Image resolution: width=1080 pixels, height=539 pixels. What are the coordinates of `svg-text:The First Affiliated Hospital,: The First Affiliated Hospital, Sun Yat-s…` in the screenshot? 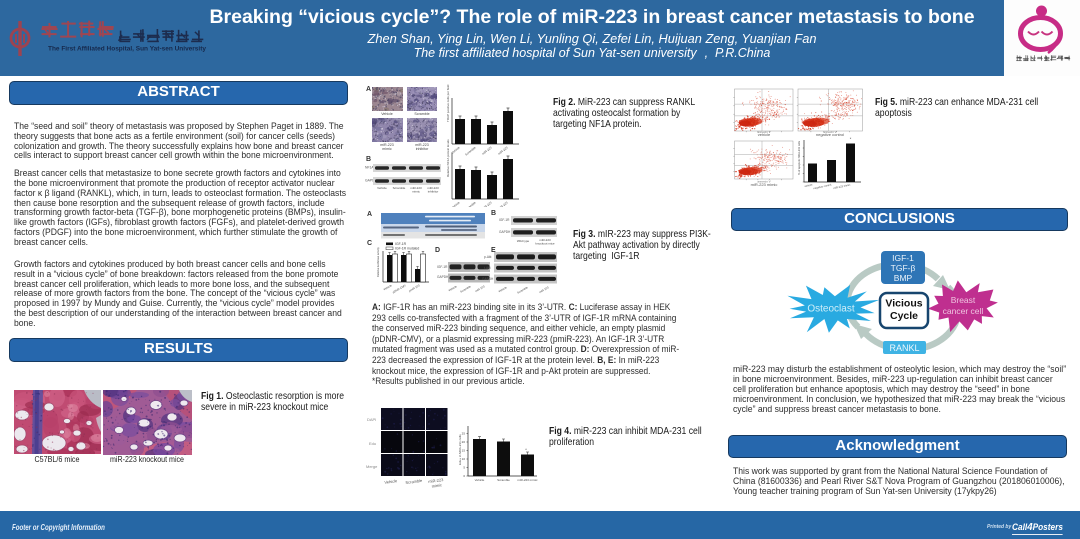 It's located at (127, 49).